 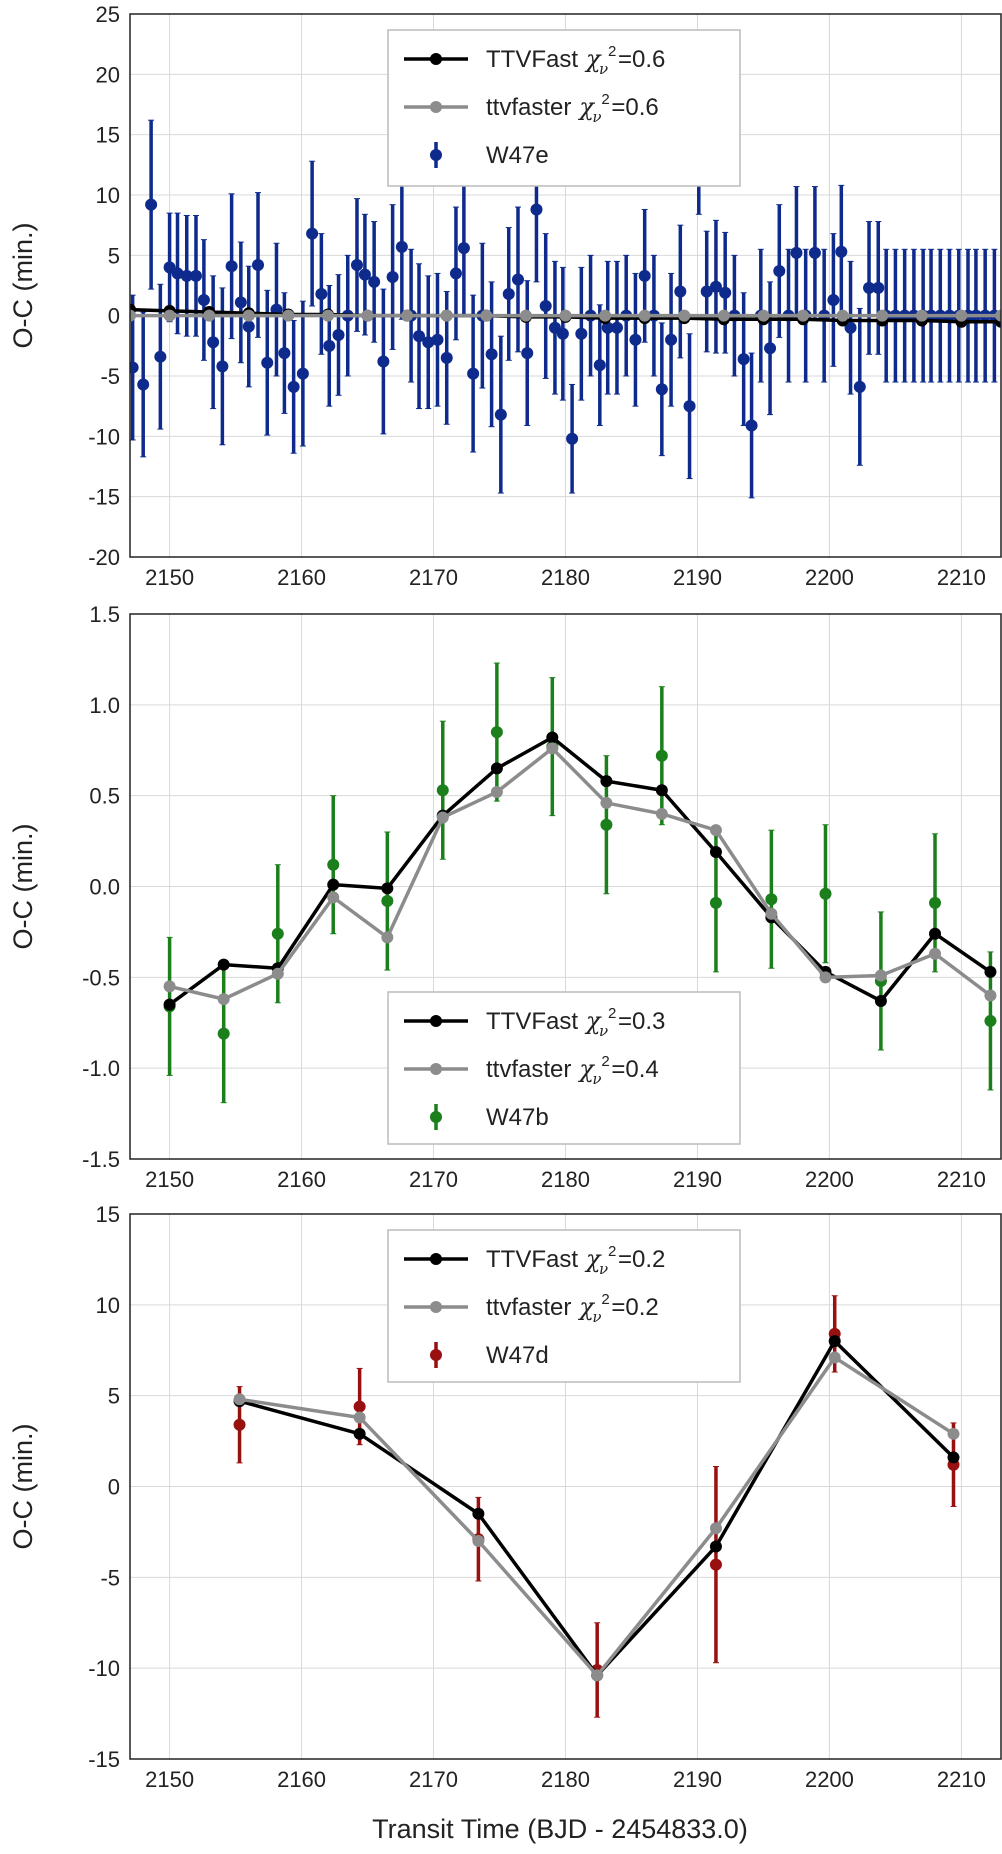 I want to click on y-tick-label: -5, so click(x=110, y=376).